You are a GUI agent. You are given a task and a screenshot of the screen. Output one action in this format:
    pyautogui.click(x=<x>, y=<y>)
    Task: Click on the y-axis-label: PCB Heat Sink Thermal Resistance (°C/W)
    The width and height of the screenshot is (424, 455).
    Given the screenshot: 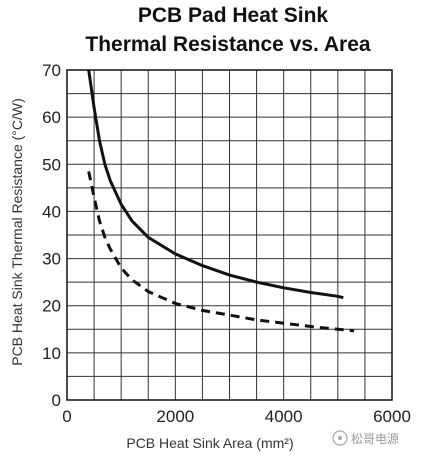 What is the action you would take?
    pyautogui.click(x=17, y=232)
    